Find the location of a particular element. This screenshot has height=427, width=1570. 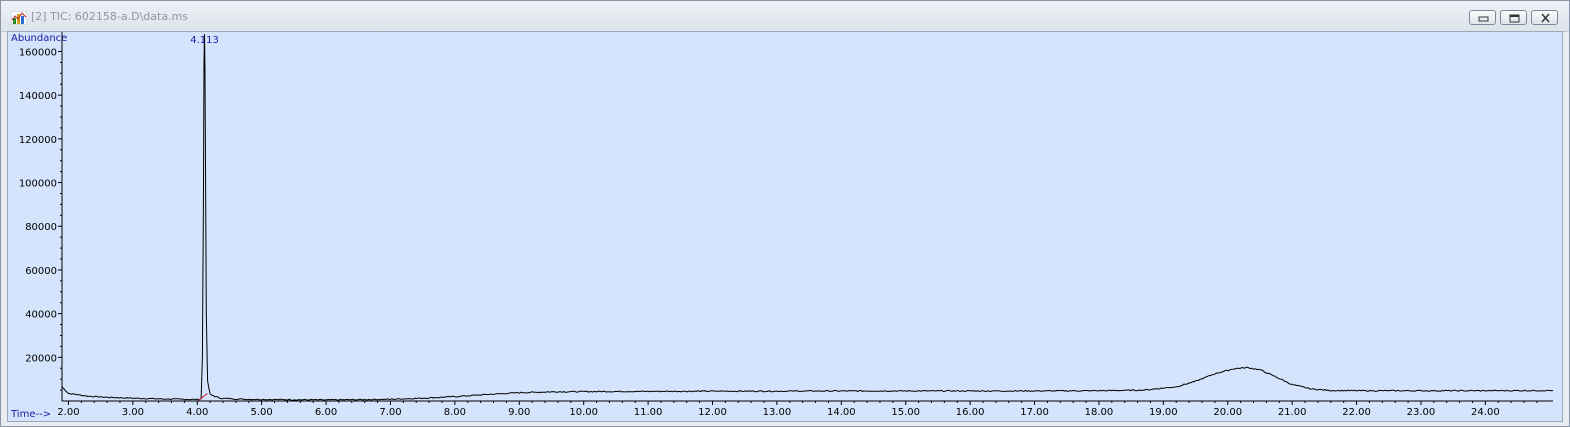

x-axis-label: Time--> is located at coordinates (30, 414).